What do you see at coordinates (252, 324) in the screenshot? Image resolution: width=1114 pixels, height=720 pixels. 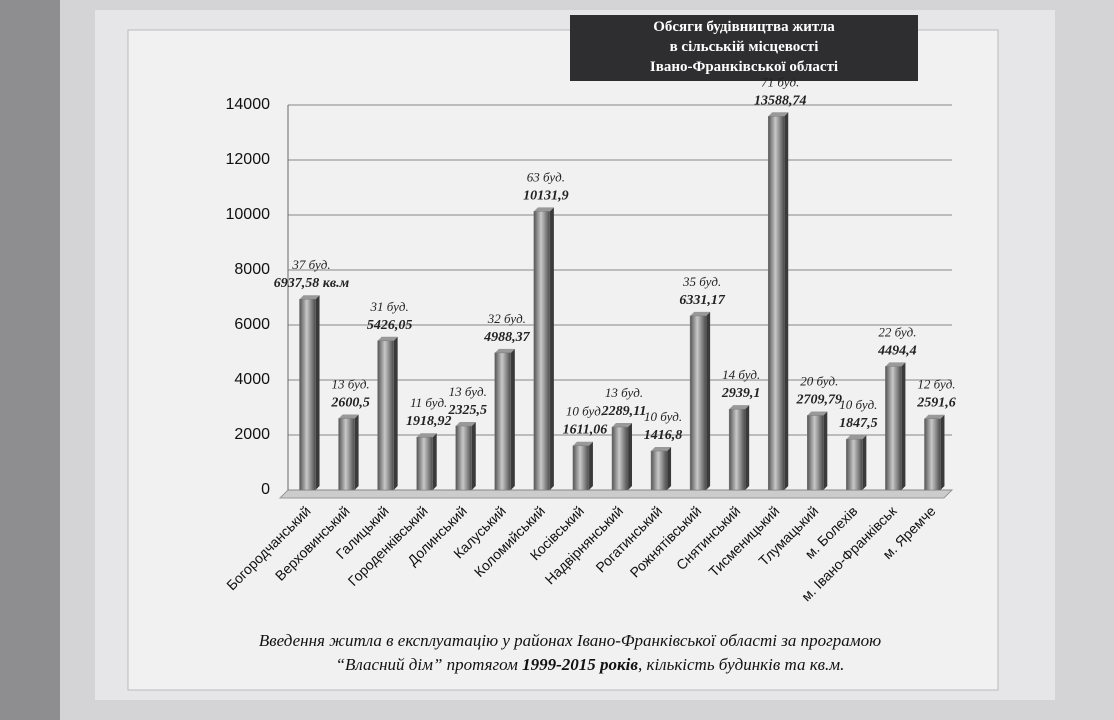 I see `y-tick-label: 6000` at bounding box center [252, 324].